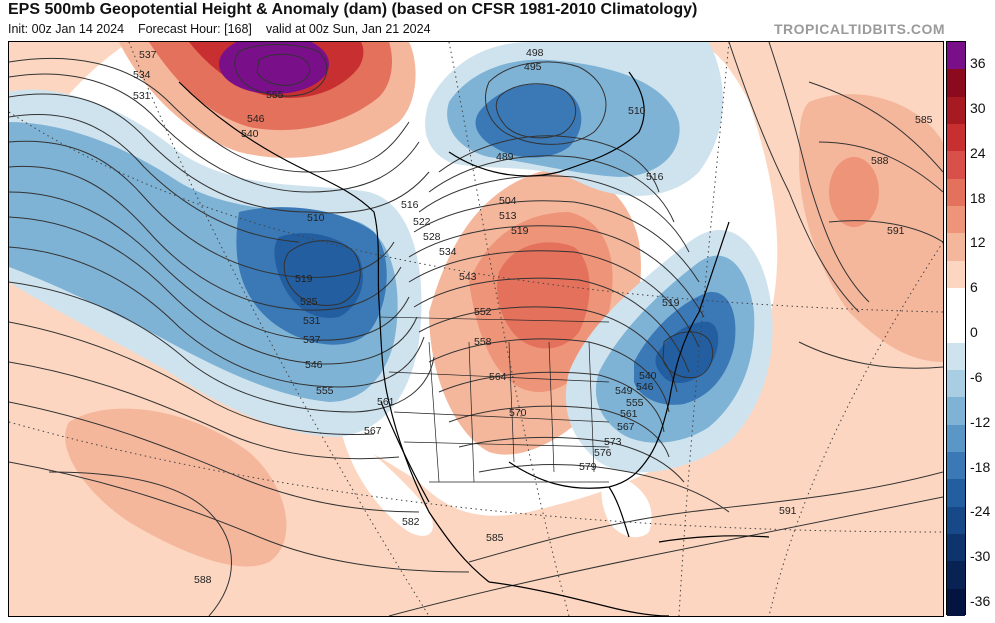 This screenshot has height=623, width=995. I want to click on contour-label: 582, so click(411, 522).